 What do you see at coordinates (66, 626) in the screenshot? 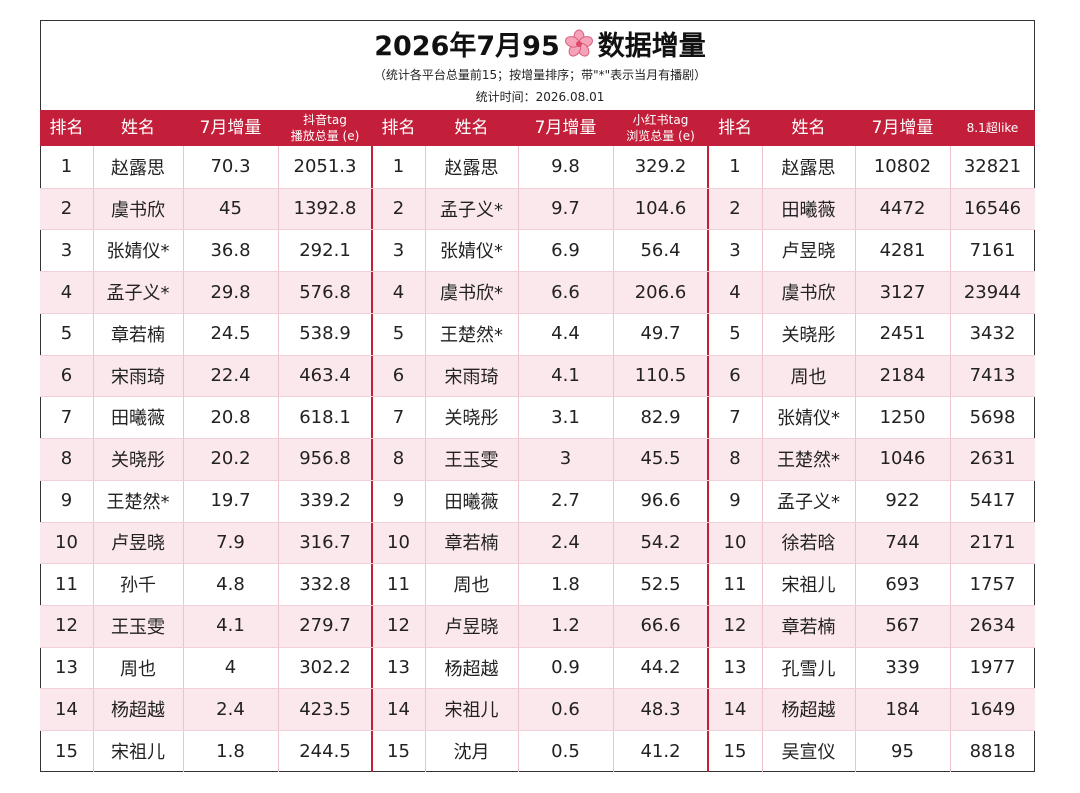
I see `table-cell: 12` at bounding box center [66, 626].